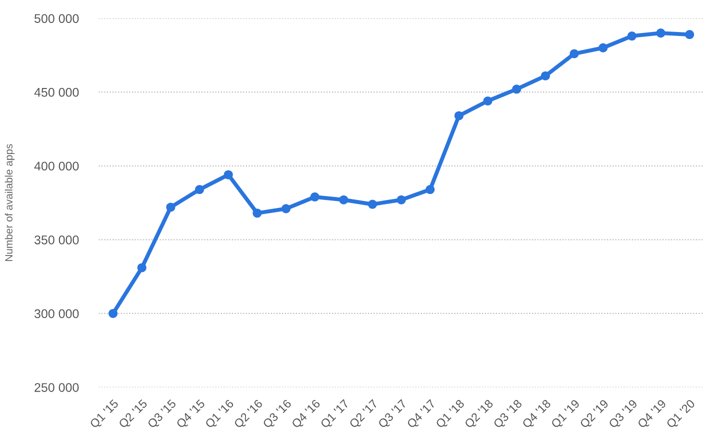 The image size is (721, 440). Describe the element at coordinates (306, 414) in the screenshot. I see `x-tick-label: Q4 '16` at that location.